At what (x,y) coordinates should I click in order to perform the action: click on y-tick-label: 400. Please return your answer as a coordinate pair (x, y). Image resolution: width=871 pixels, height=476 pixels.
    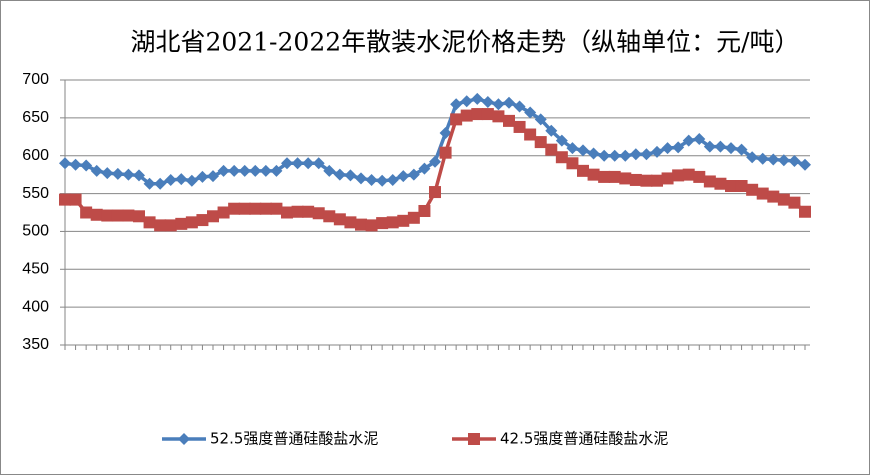
    Looking at the image, I should click on (35, 306).